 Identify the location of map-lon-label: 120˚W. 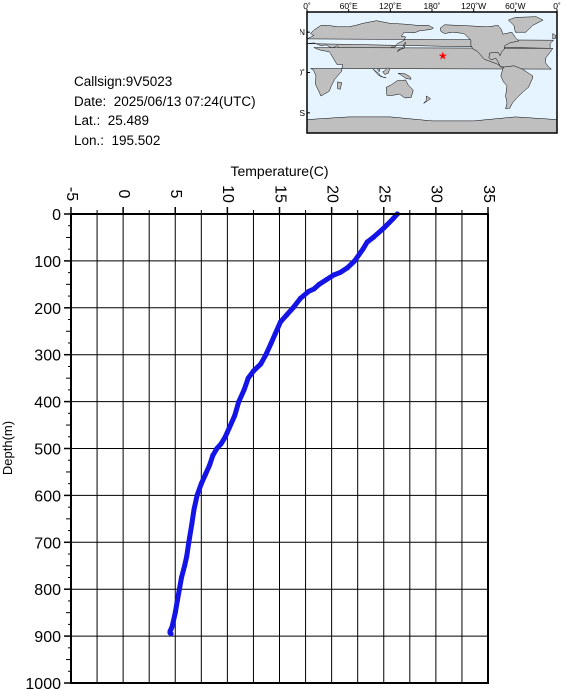
(473, 6).